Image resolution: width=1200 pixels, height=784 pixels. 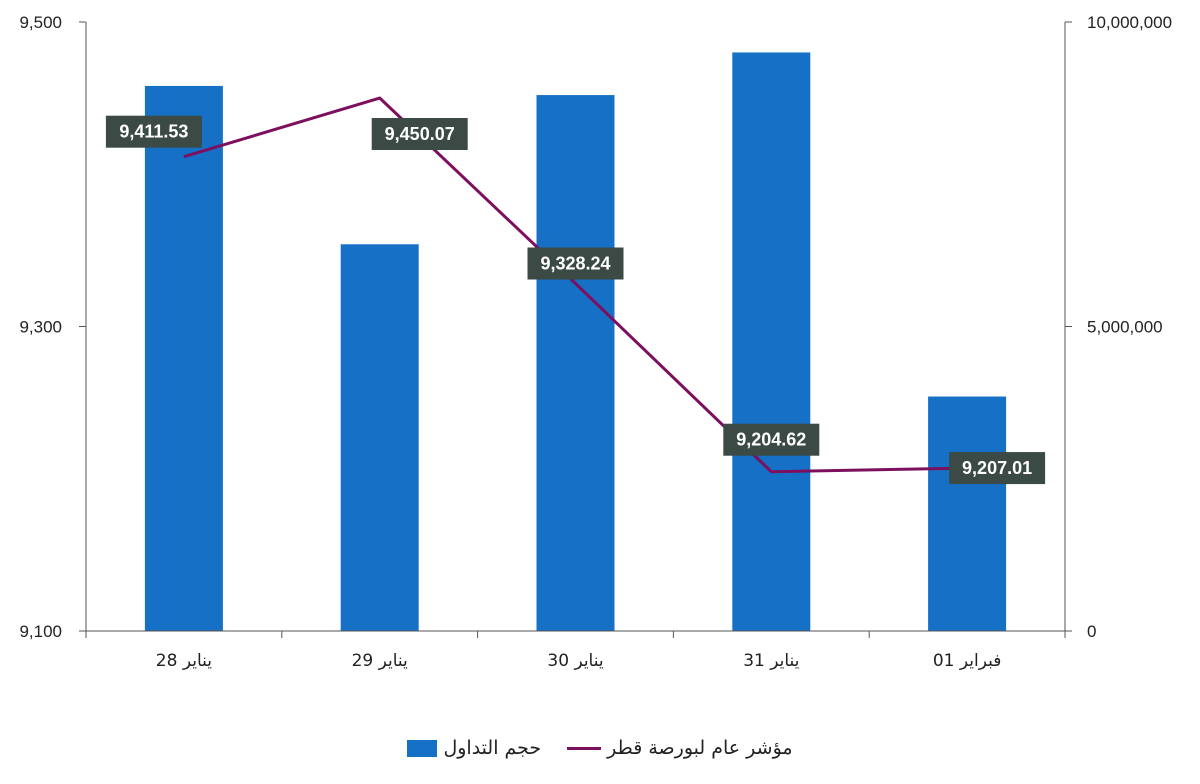 I want to click on legend-bar-swatch, so click(x=422, y=748).